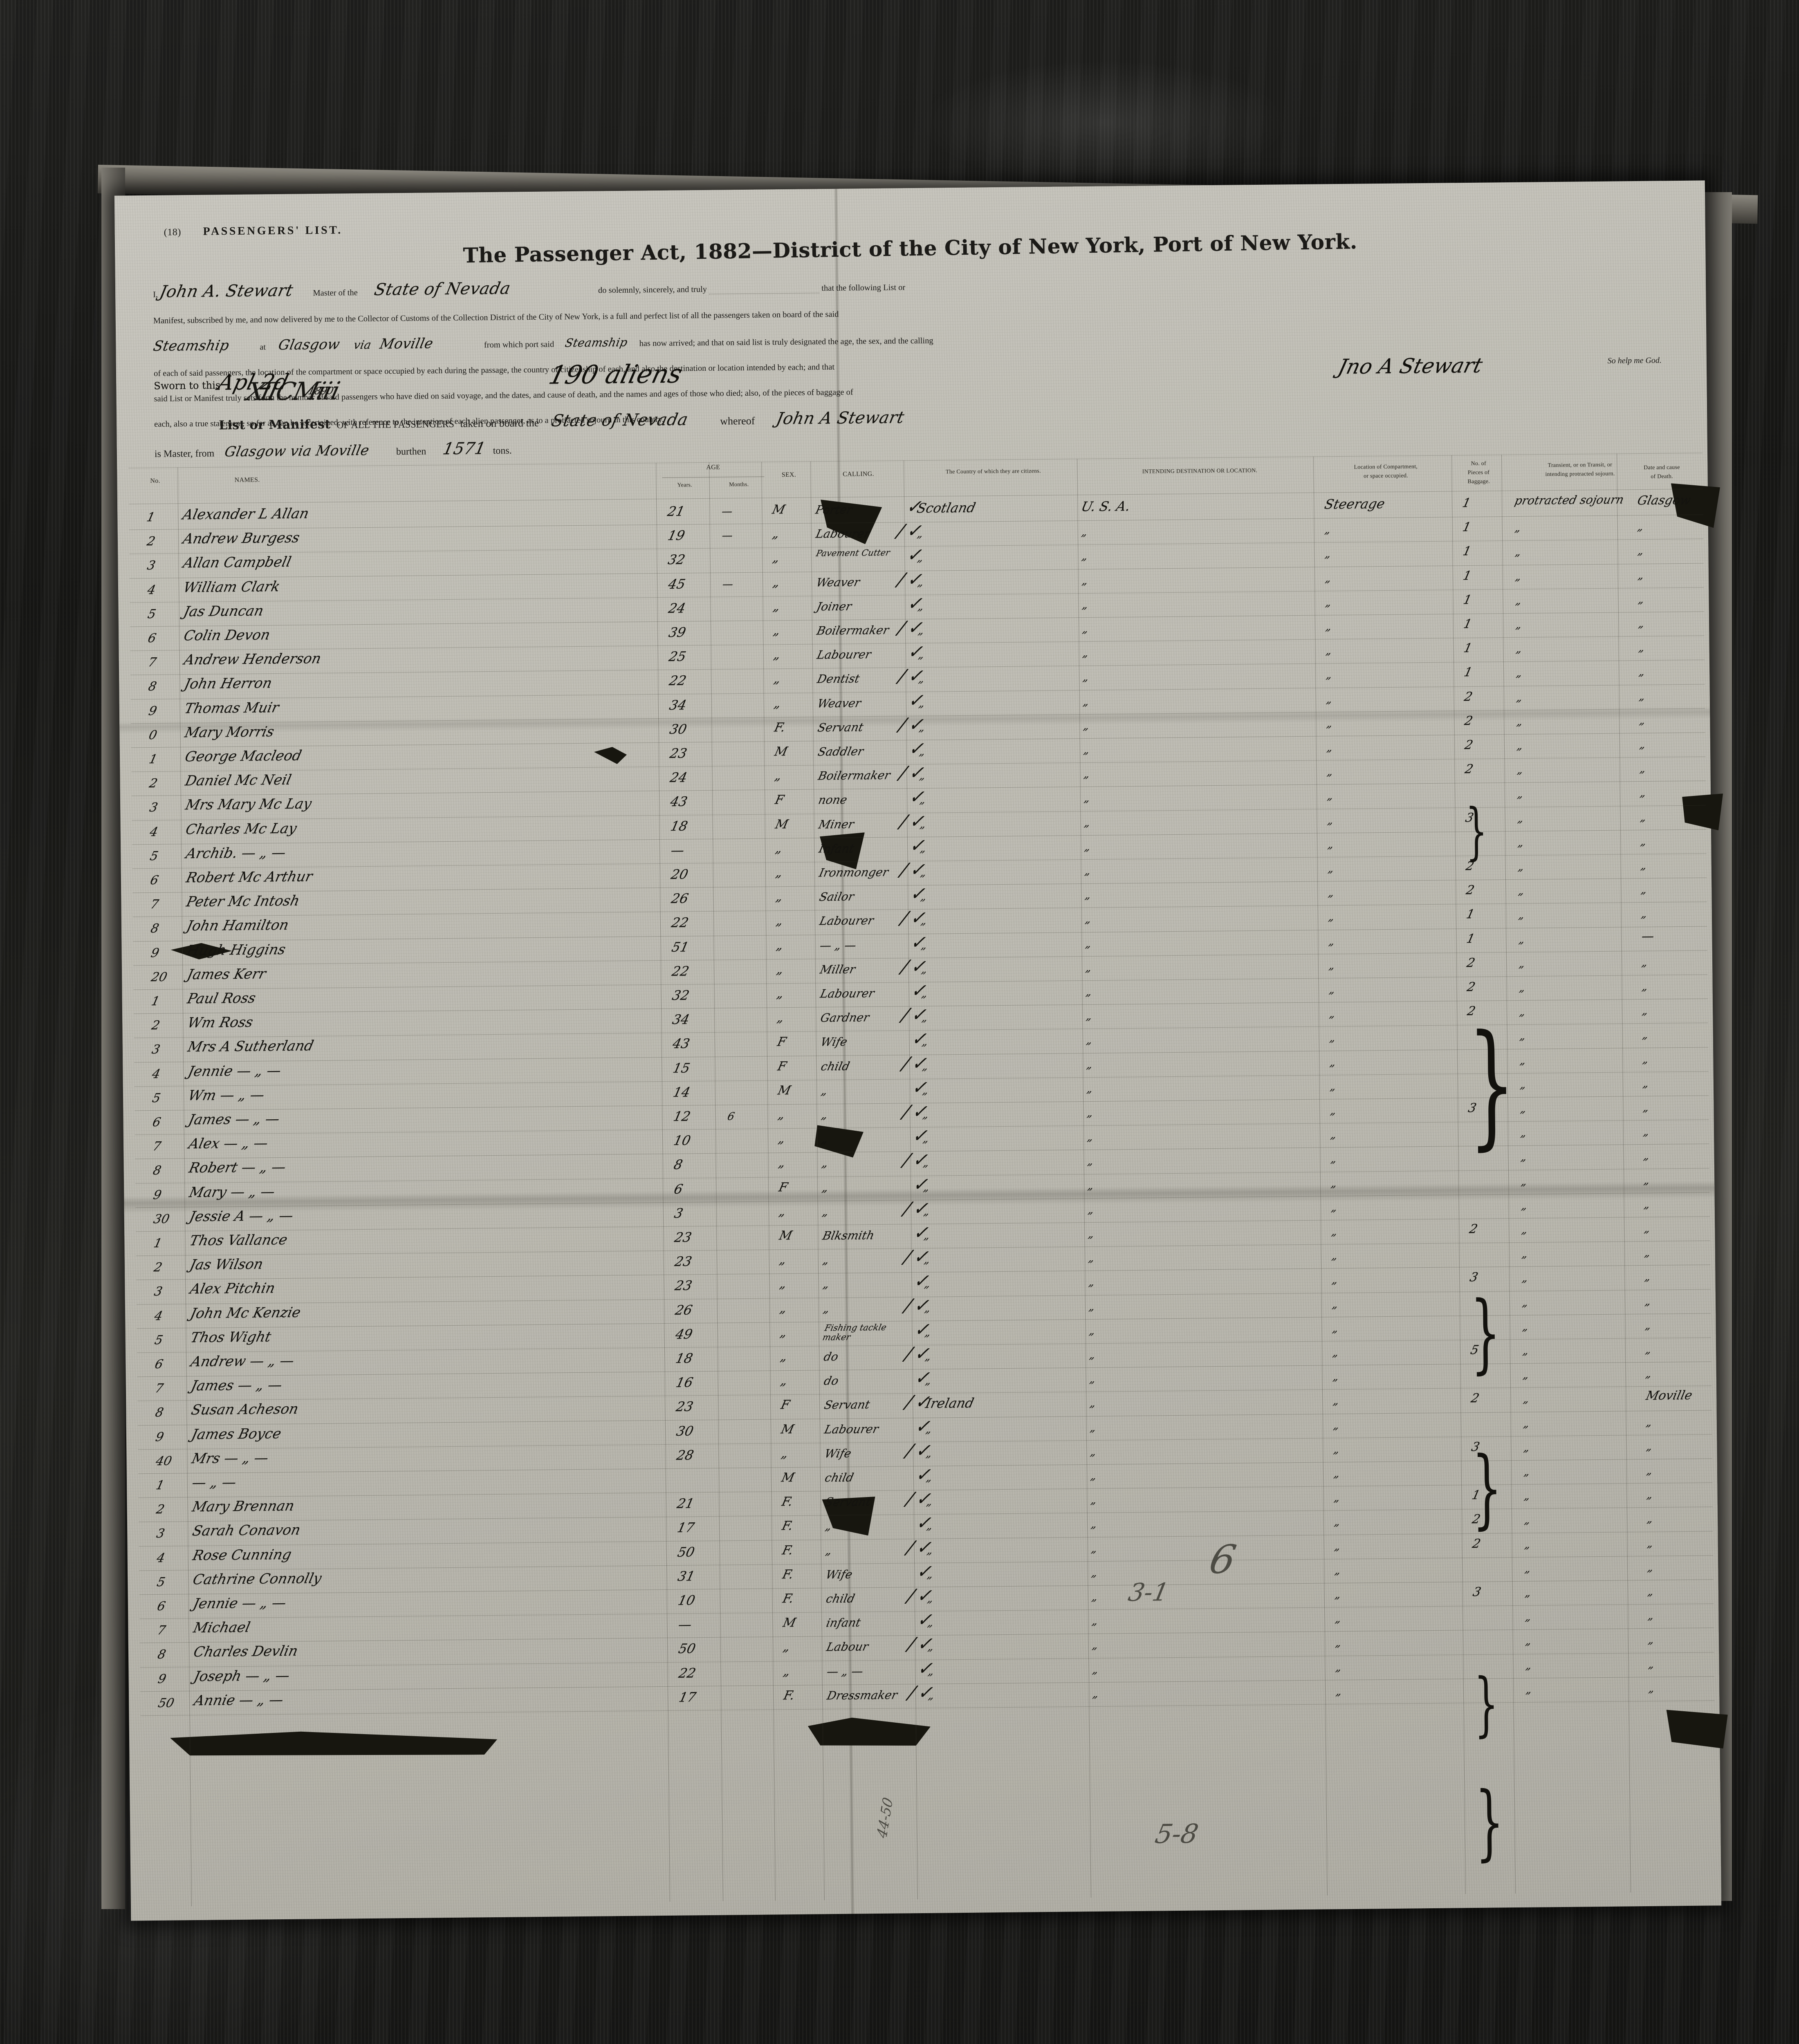 This screenshot has width=1799, height=2044. What do you see at coordinates (789, 475) in the screenshot?
I see `col-header-sex: SEX.` at bounding box center [789, 475].